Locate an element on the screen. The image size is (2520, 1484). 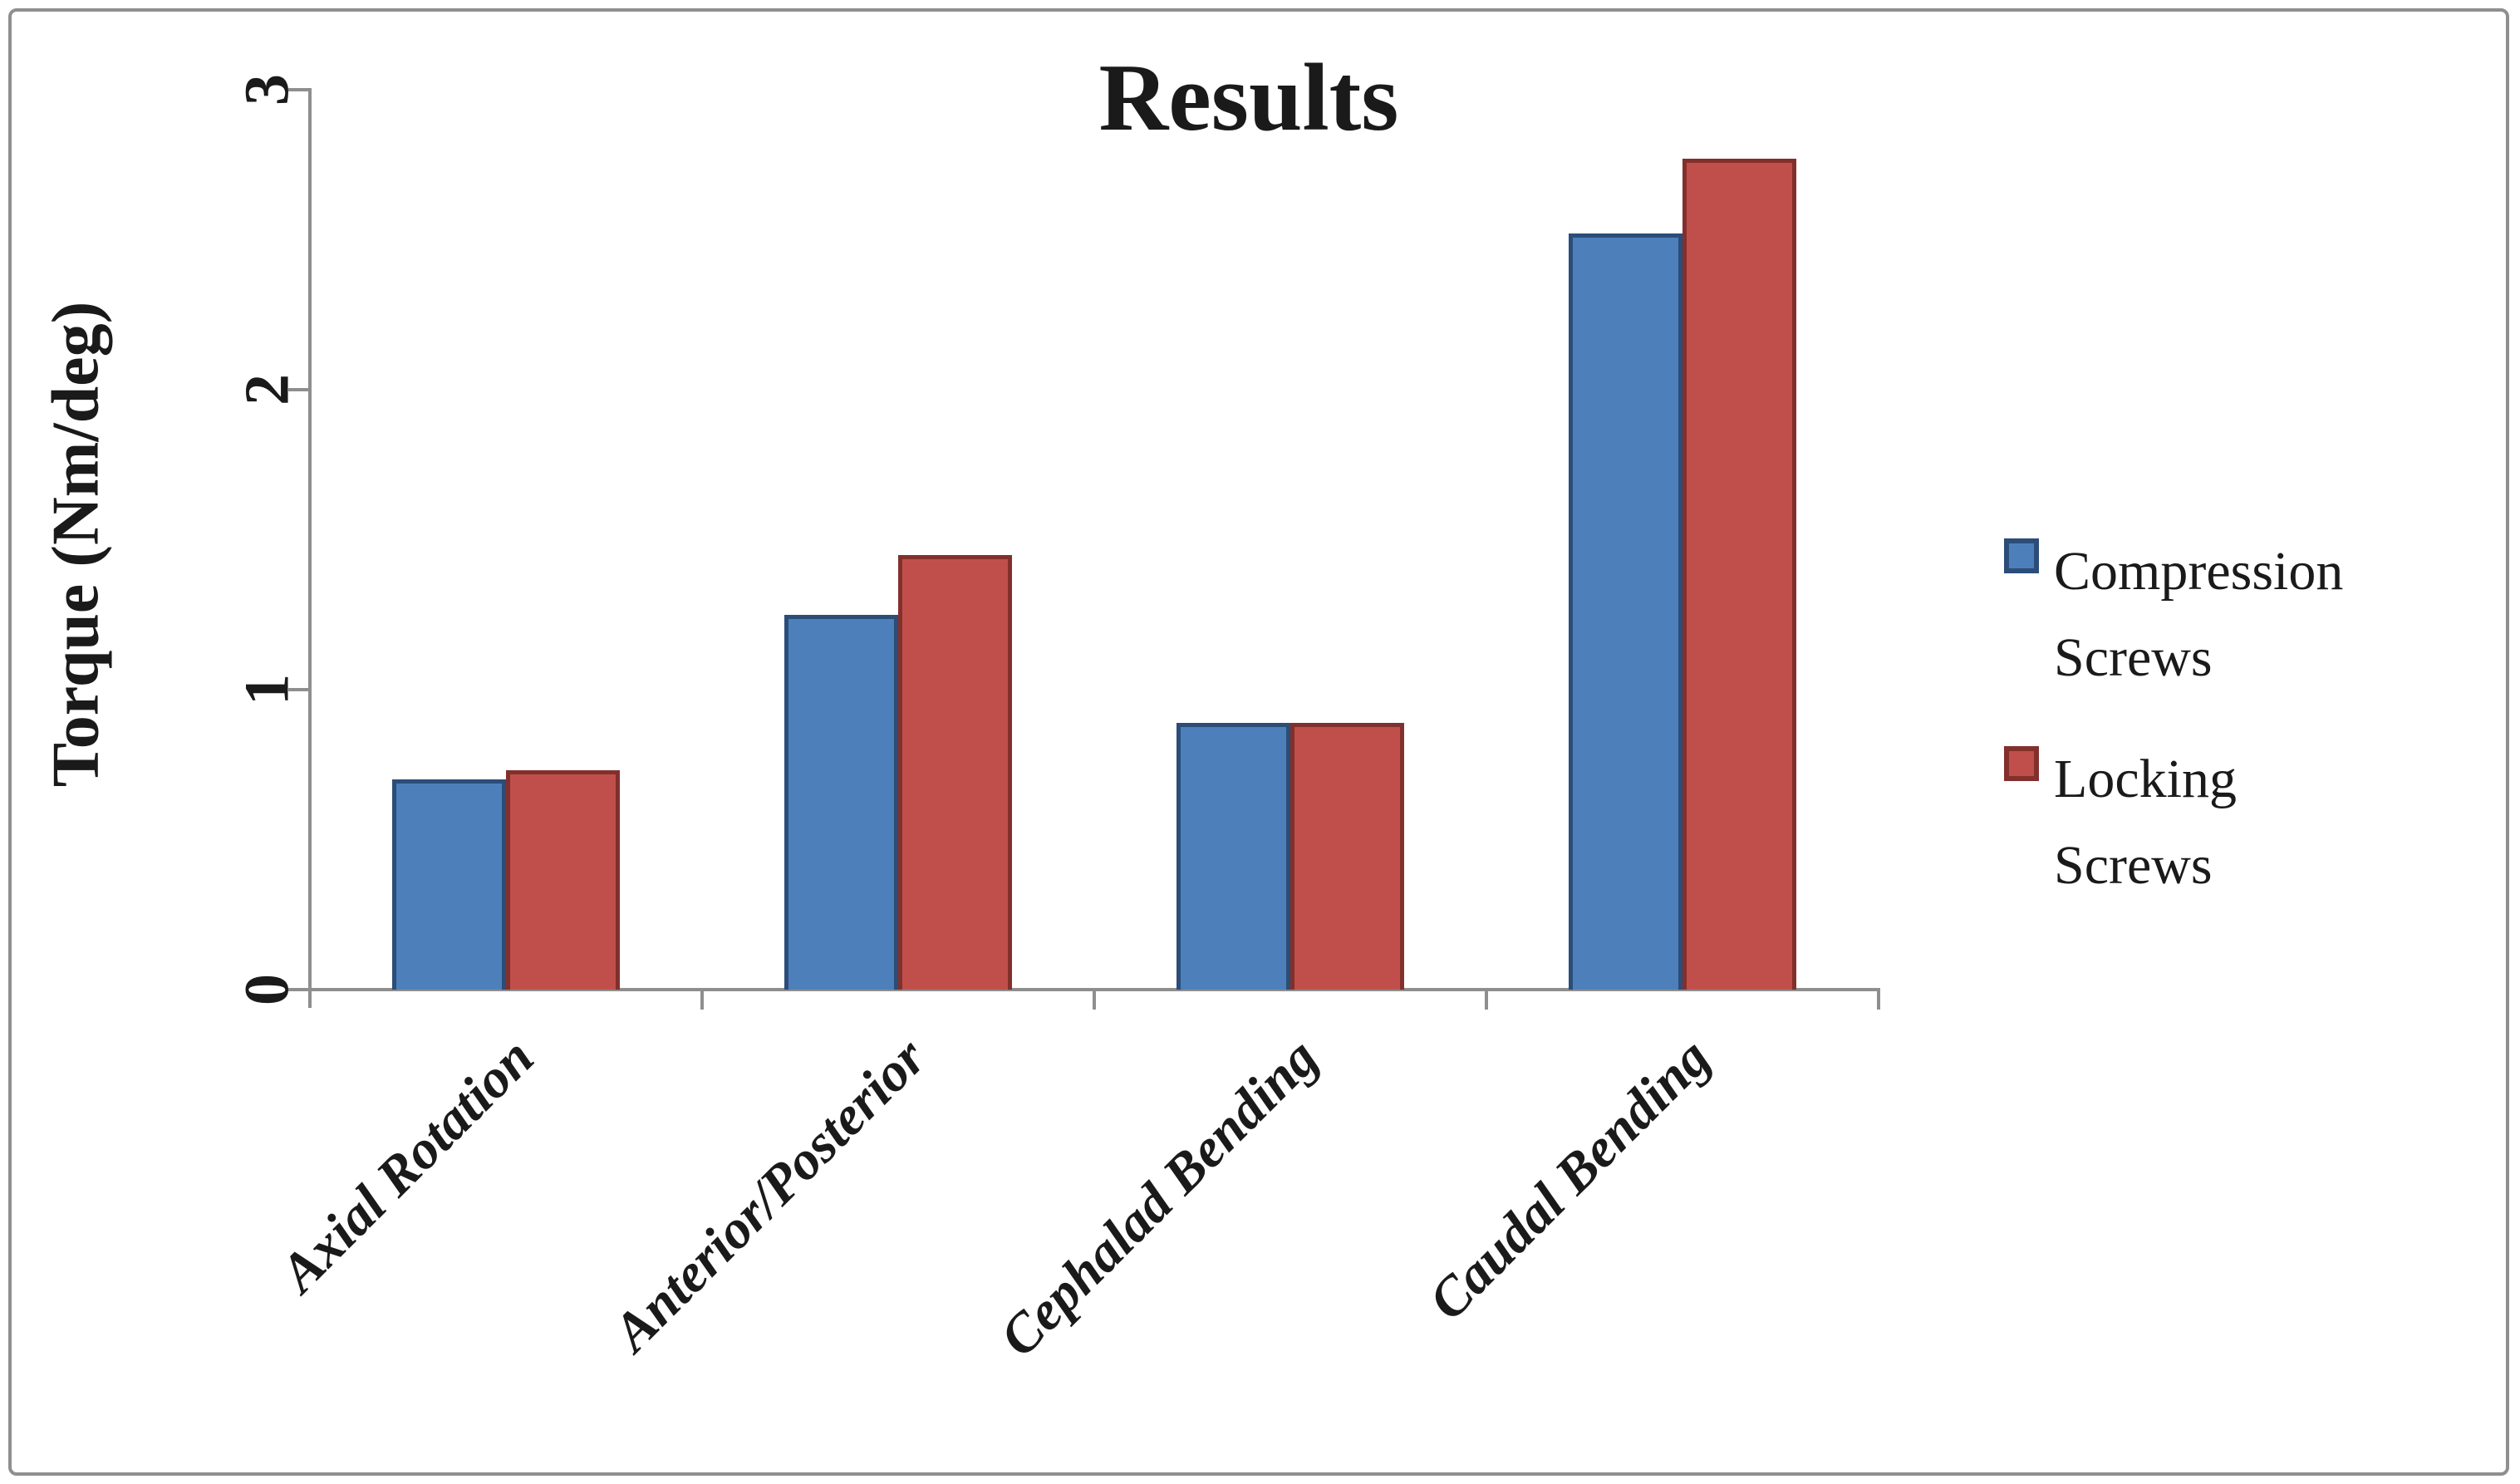
legend-item: Compression Screws is located at coordinates (2195, 614).